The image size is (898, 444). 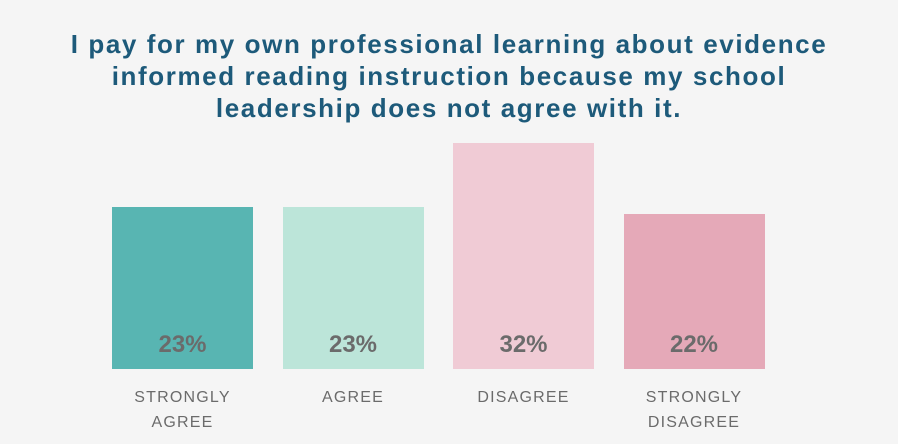 What do you see at coordinates (352, 397) in the screenshot?
I see `x-tick-label: AGREE` at bounding box center [352, 397].